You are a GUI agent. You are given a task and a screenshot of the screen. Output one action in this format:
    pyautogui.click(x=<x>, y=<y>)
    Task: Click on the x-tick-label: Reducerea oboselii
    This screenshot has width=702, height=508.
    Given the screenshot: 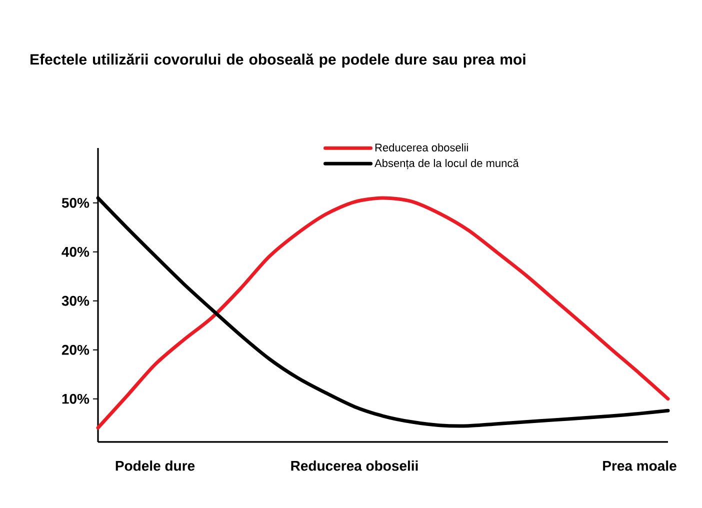 What is the action you would take?
    pyautogui.click(x=354, y=465)
    